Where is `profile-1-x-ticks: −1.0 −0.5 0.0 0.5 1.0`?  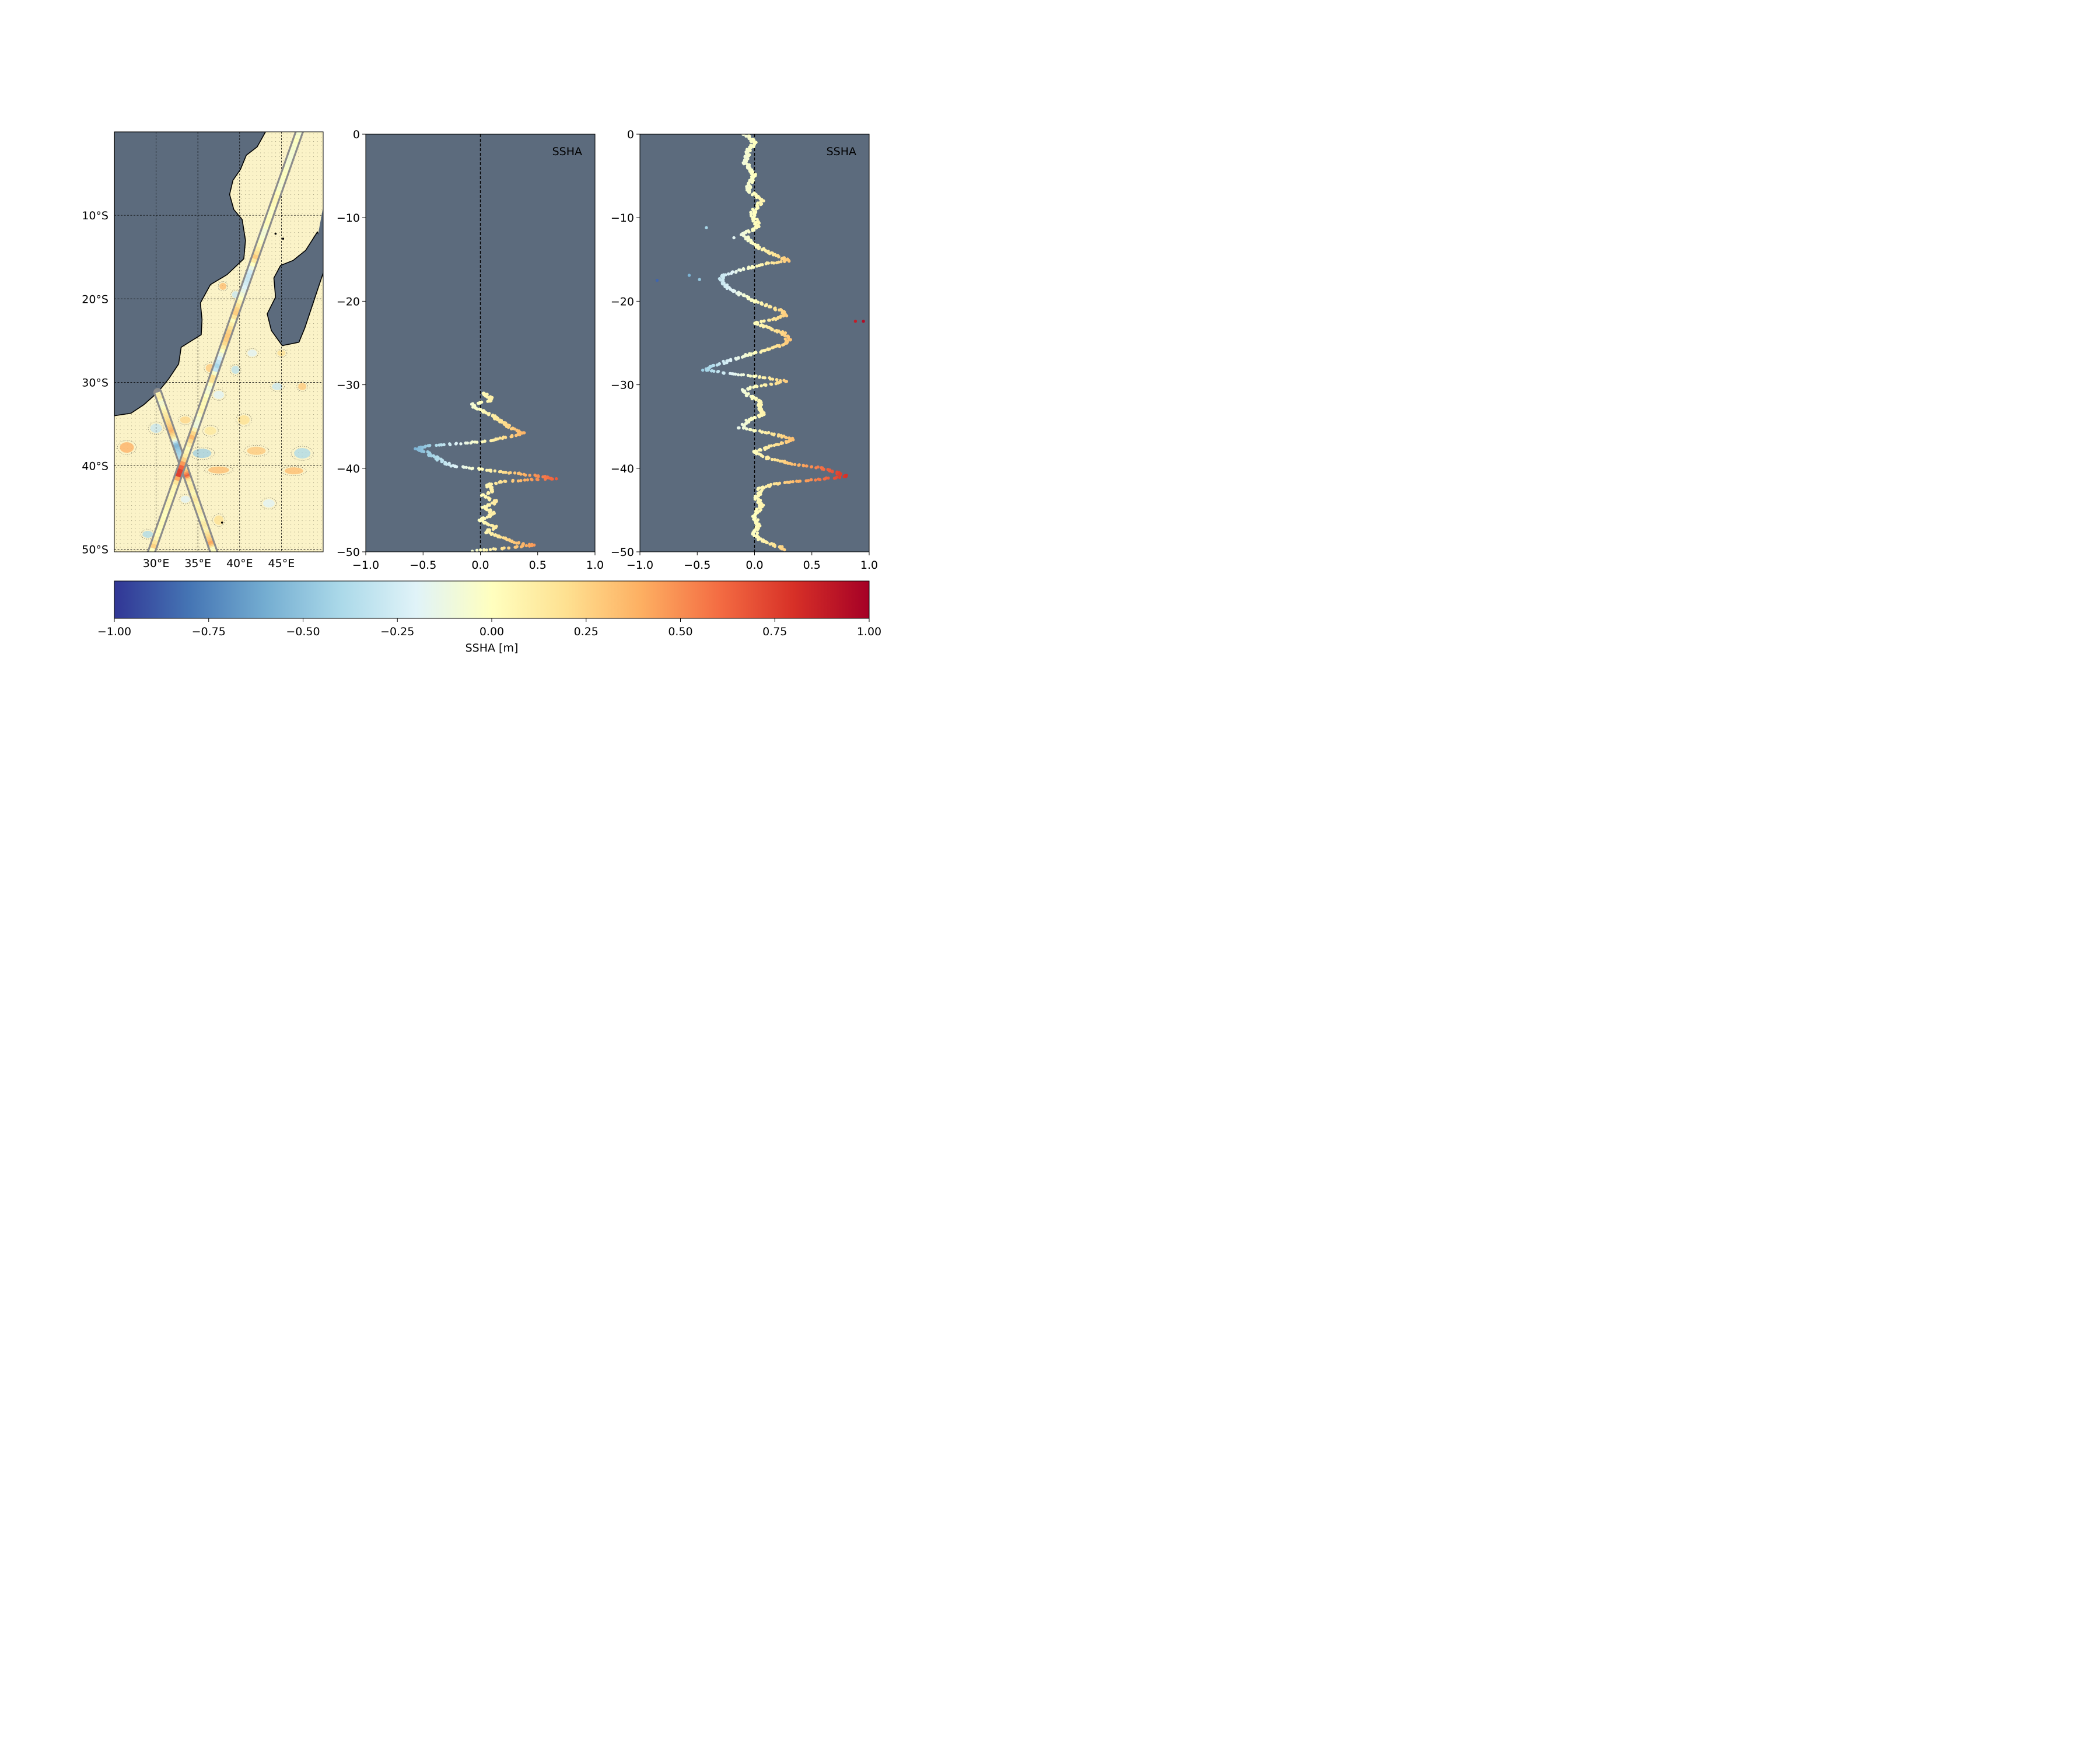
profile-1-x-ticks: −1.0 −0.5 0.0 0.5 1.0 is located at coordinates (478, 562).